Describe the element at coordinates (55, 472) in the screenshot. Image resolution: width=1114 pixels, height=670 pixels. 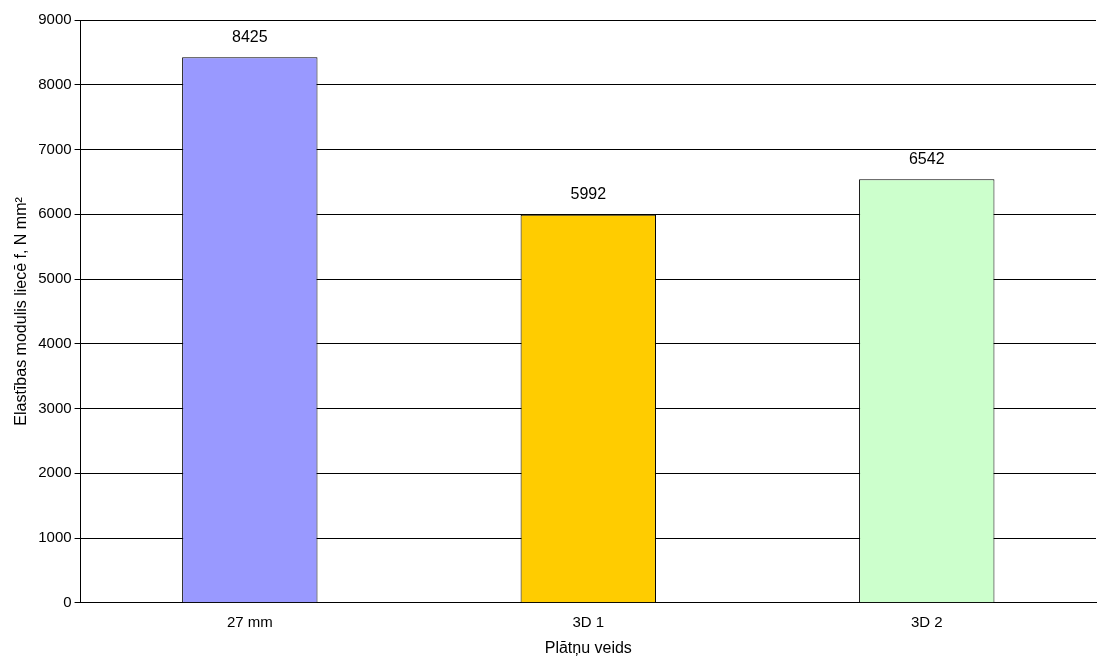
I see `y-tick-label: 2000` at that location.